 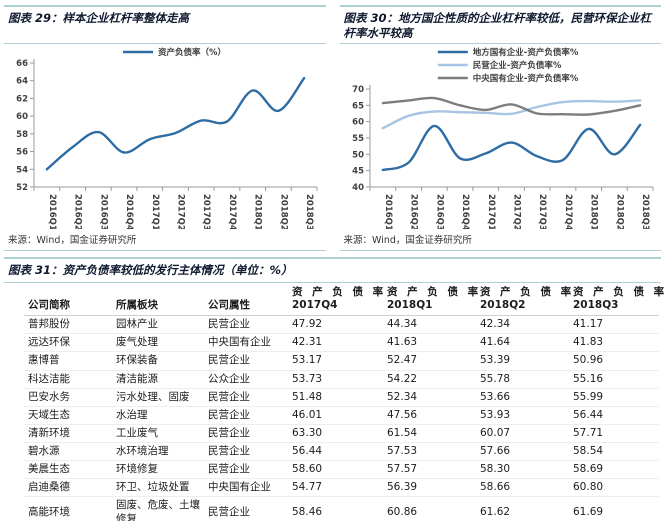 I want to click on ratio-2018q3: 57.71, so click(x=614, y=434).